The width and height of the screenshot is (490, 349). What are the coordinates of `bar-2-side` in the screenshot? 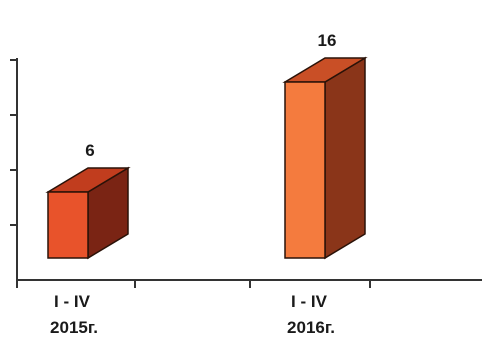 It's located at (345, 158).